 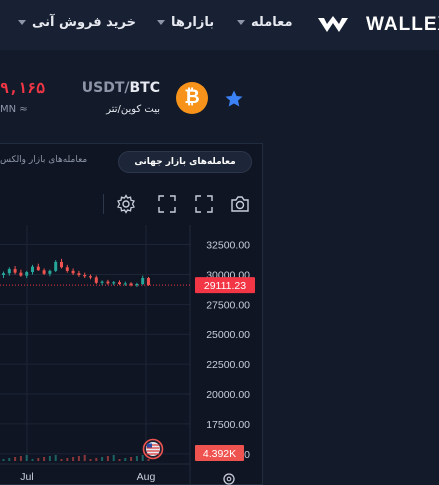 I want to click on wallex-logo-icon, so click(x=333, y=24).